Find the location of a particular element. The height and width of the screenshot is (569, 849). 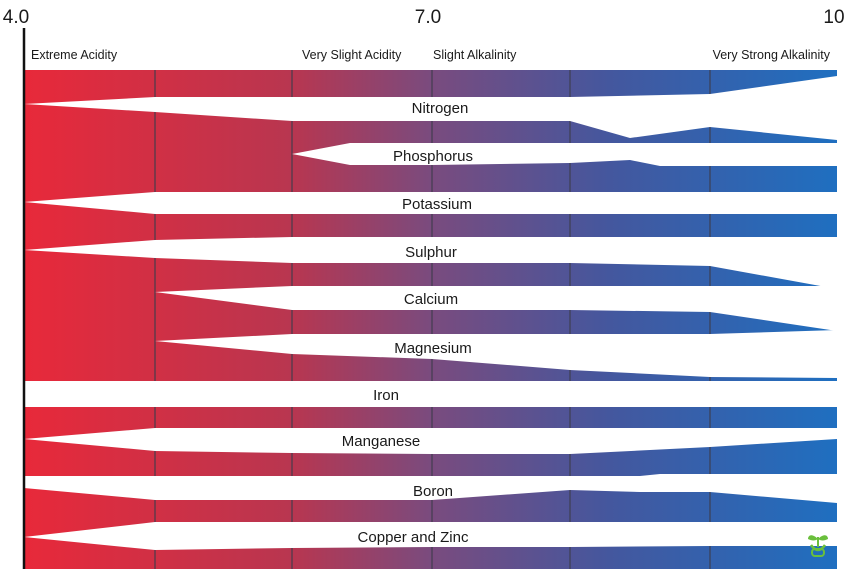

nutrient-label-sulphur: Sulphur is located at coordinates (431, 252).